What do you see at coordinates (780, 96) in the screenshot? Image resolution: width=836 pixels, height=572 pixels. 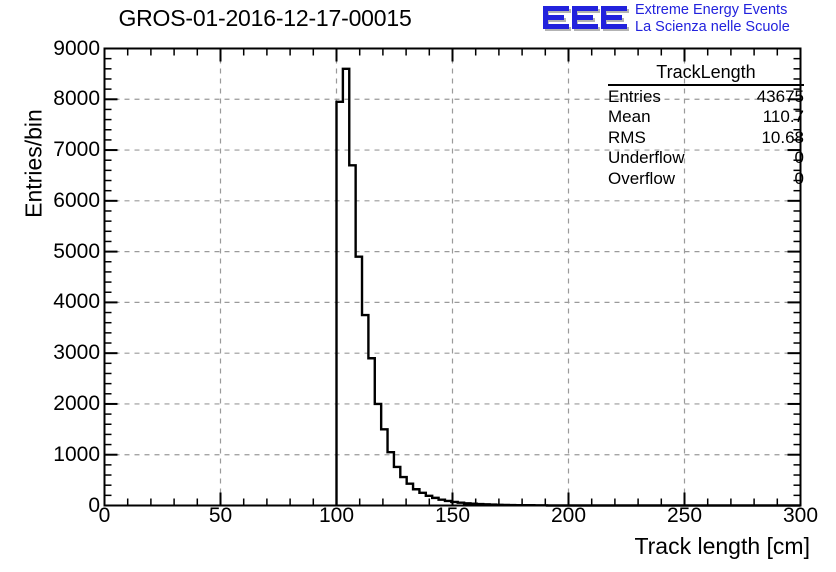 I see `stats-value: 43675` at bounding box center [780, 96].